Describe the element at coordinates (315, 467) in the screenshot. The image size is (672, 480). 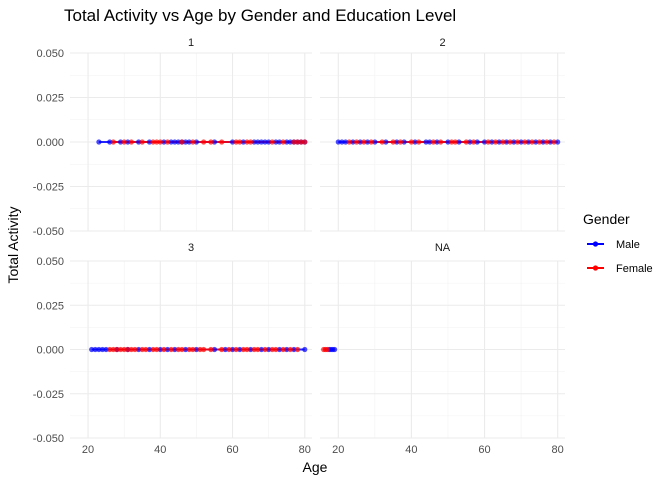
I see `x-axis-title: Age` at that location.